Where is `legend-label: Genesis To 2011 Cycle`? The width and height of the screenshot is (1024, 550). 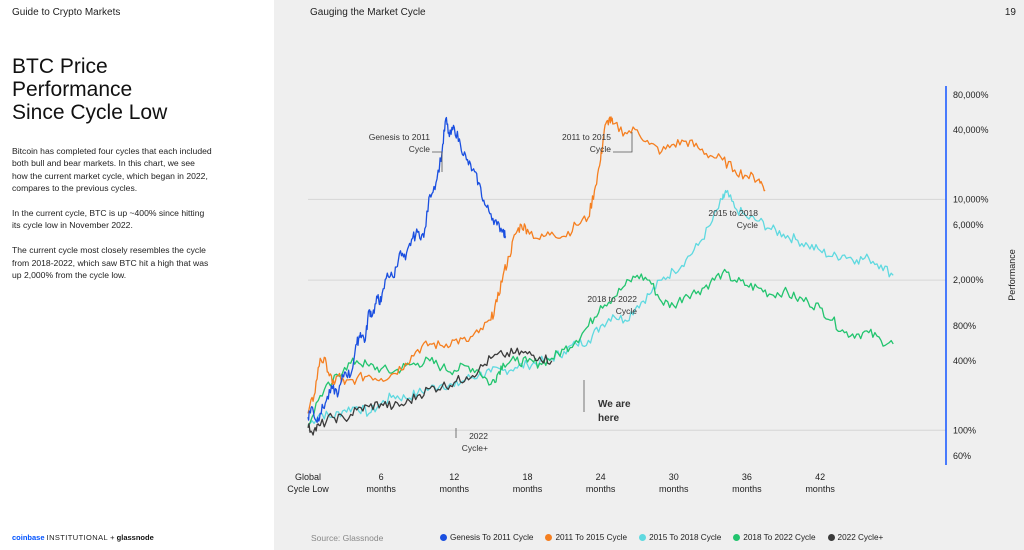
legend-label: Genesis To 2011 Cycle is located at coordinates (492, 537).